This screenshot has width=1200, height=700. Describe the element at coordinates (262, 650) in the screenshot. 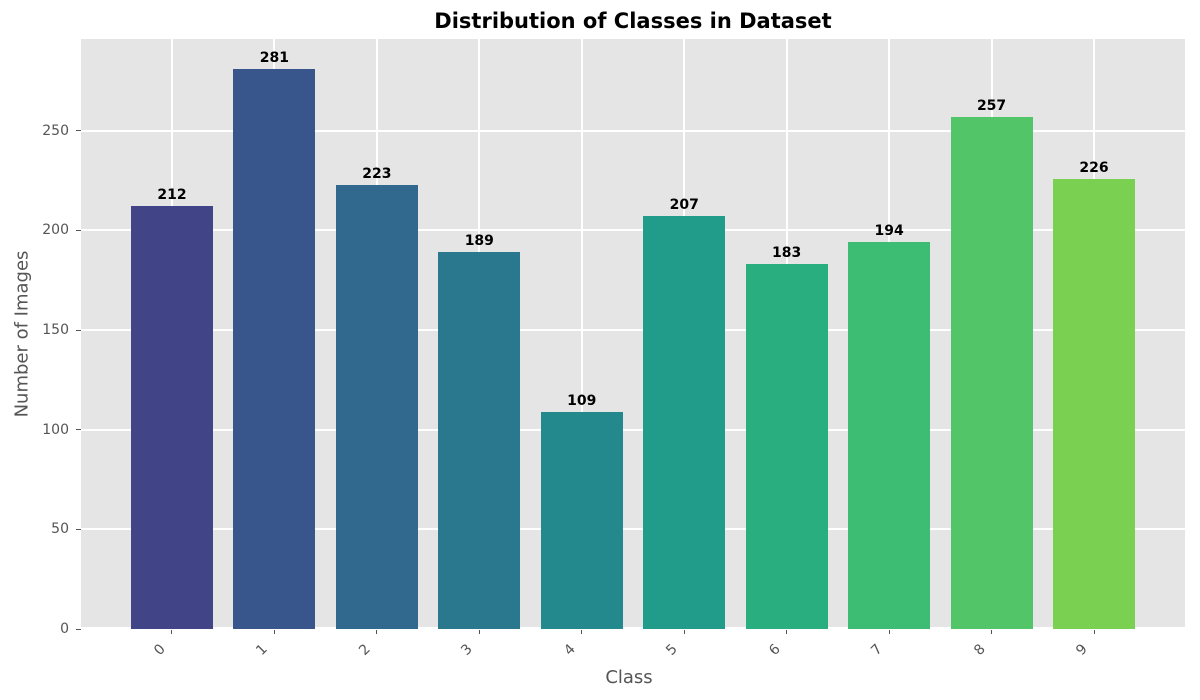

I see `x-tick-label: 1` at that location.